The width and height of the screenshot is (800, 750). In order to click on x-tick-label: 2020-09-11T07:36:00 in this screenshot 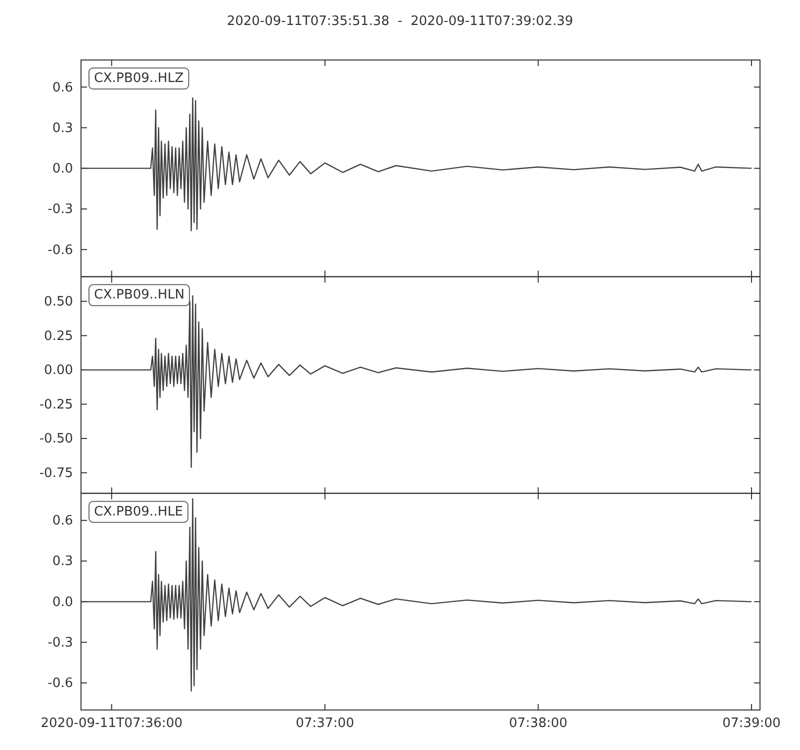, I will do `click(111, 724)`.